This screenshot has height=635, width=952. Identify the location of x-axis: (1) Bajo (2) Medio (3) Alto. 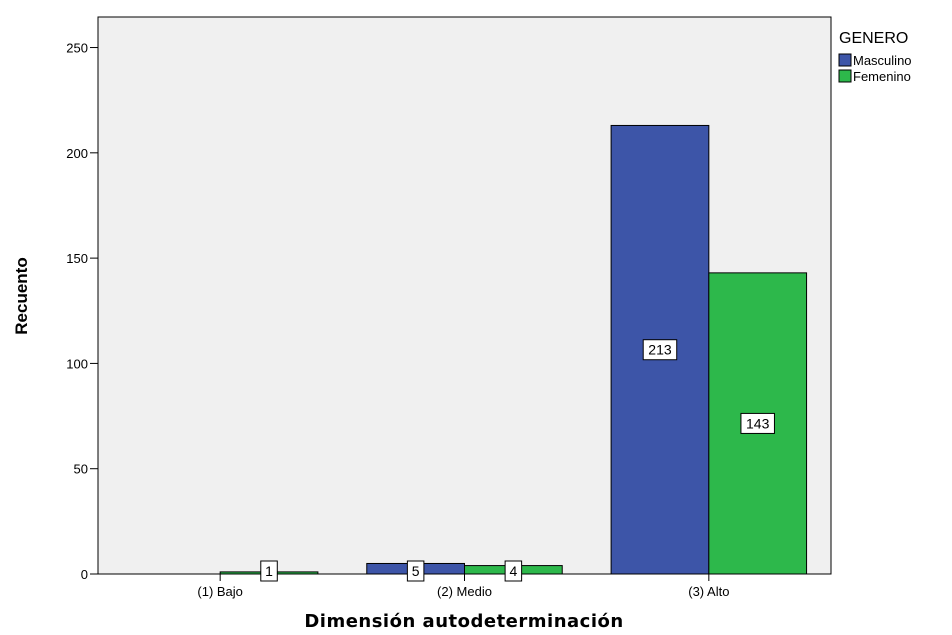
(463, 586).